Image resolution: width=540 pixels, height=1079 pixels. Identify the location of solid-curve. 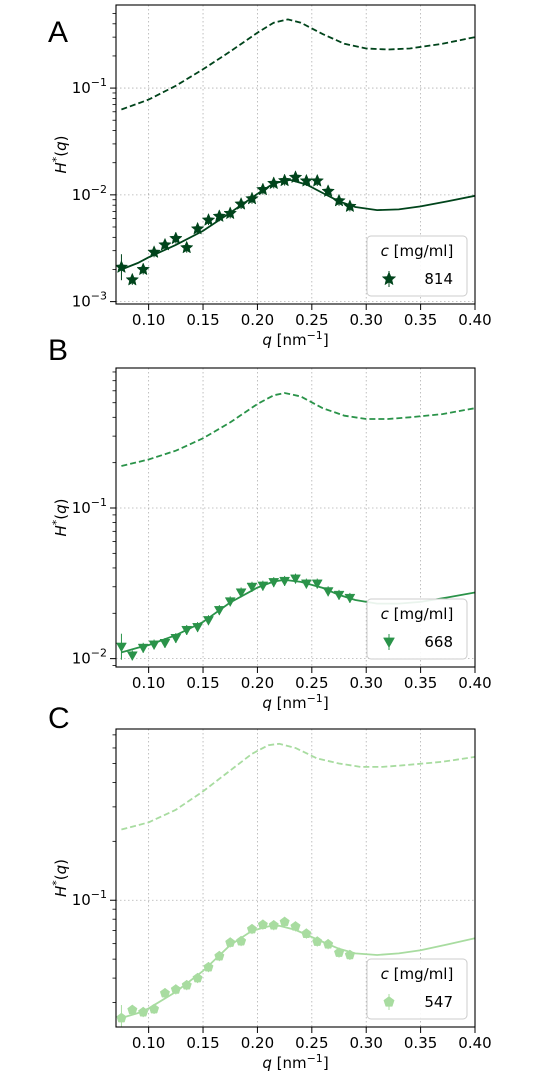
(298, 971).